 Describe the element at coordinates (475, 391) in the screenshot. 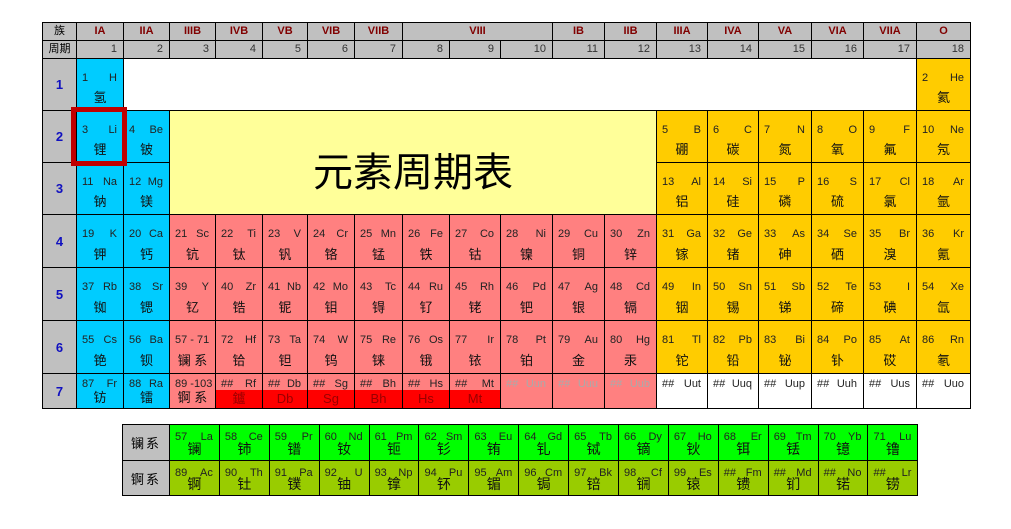

I see `element-cell-Mt: ## Mt Mt` at that location.